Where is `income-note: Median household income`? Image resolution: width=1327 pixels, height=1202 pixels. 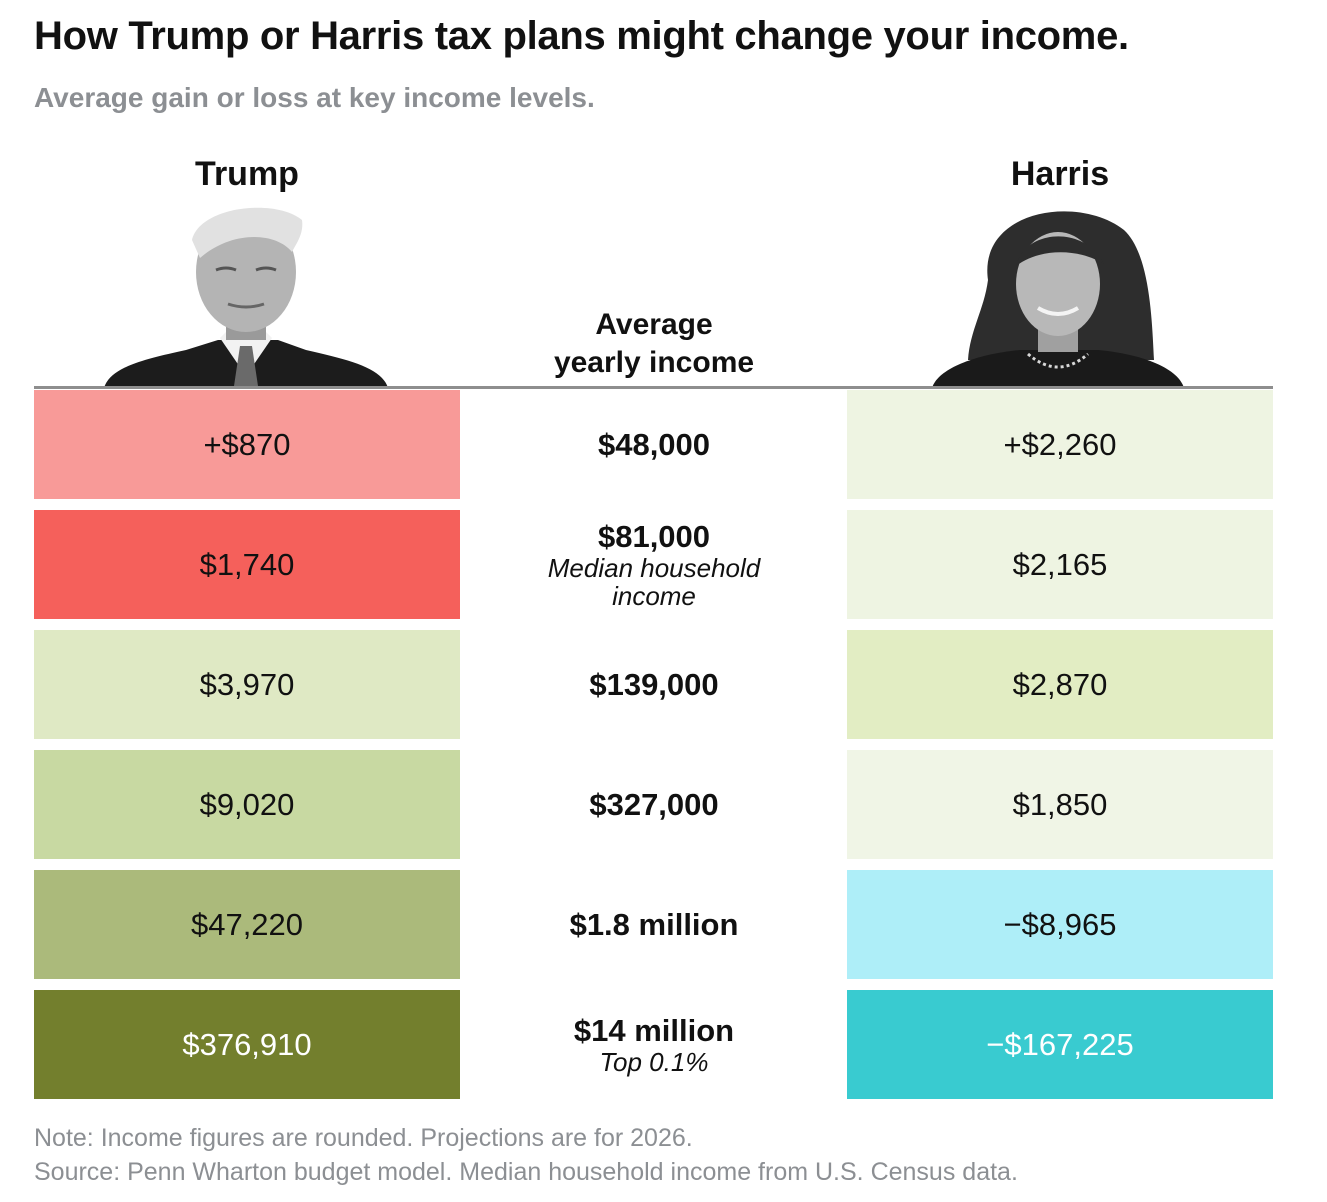
income-note: Median household income is located at coordinates (654, 581).